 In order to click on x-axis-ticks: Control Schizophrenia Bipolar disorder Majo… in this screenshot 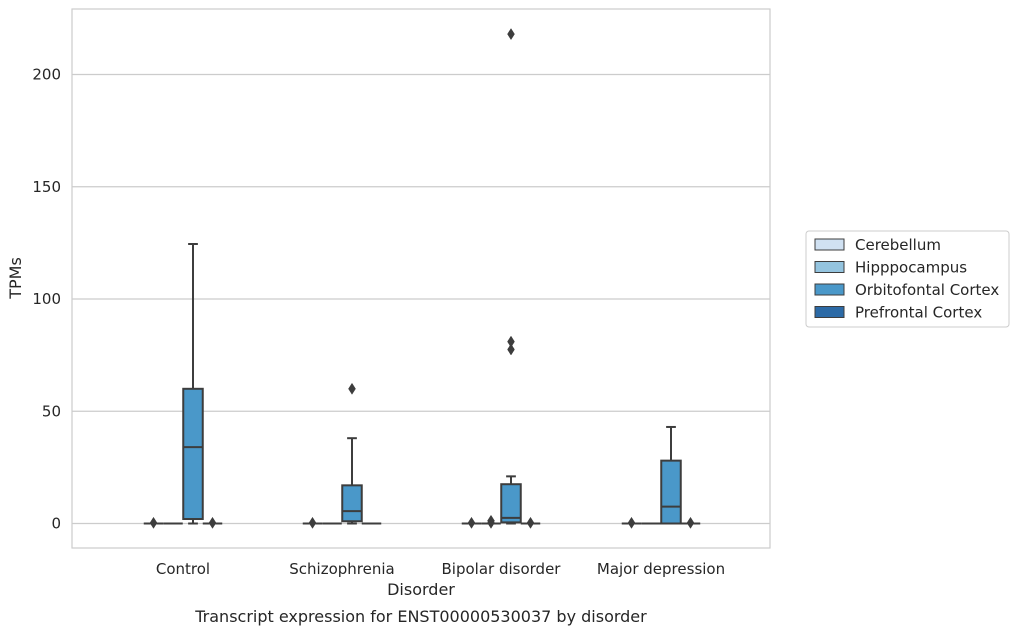, I will do `click(440, 569)`.